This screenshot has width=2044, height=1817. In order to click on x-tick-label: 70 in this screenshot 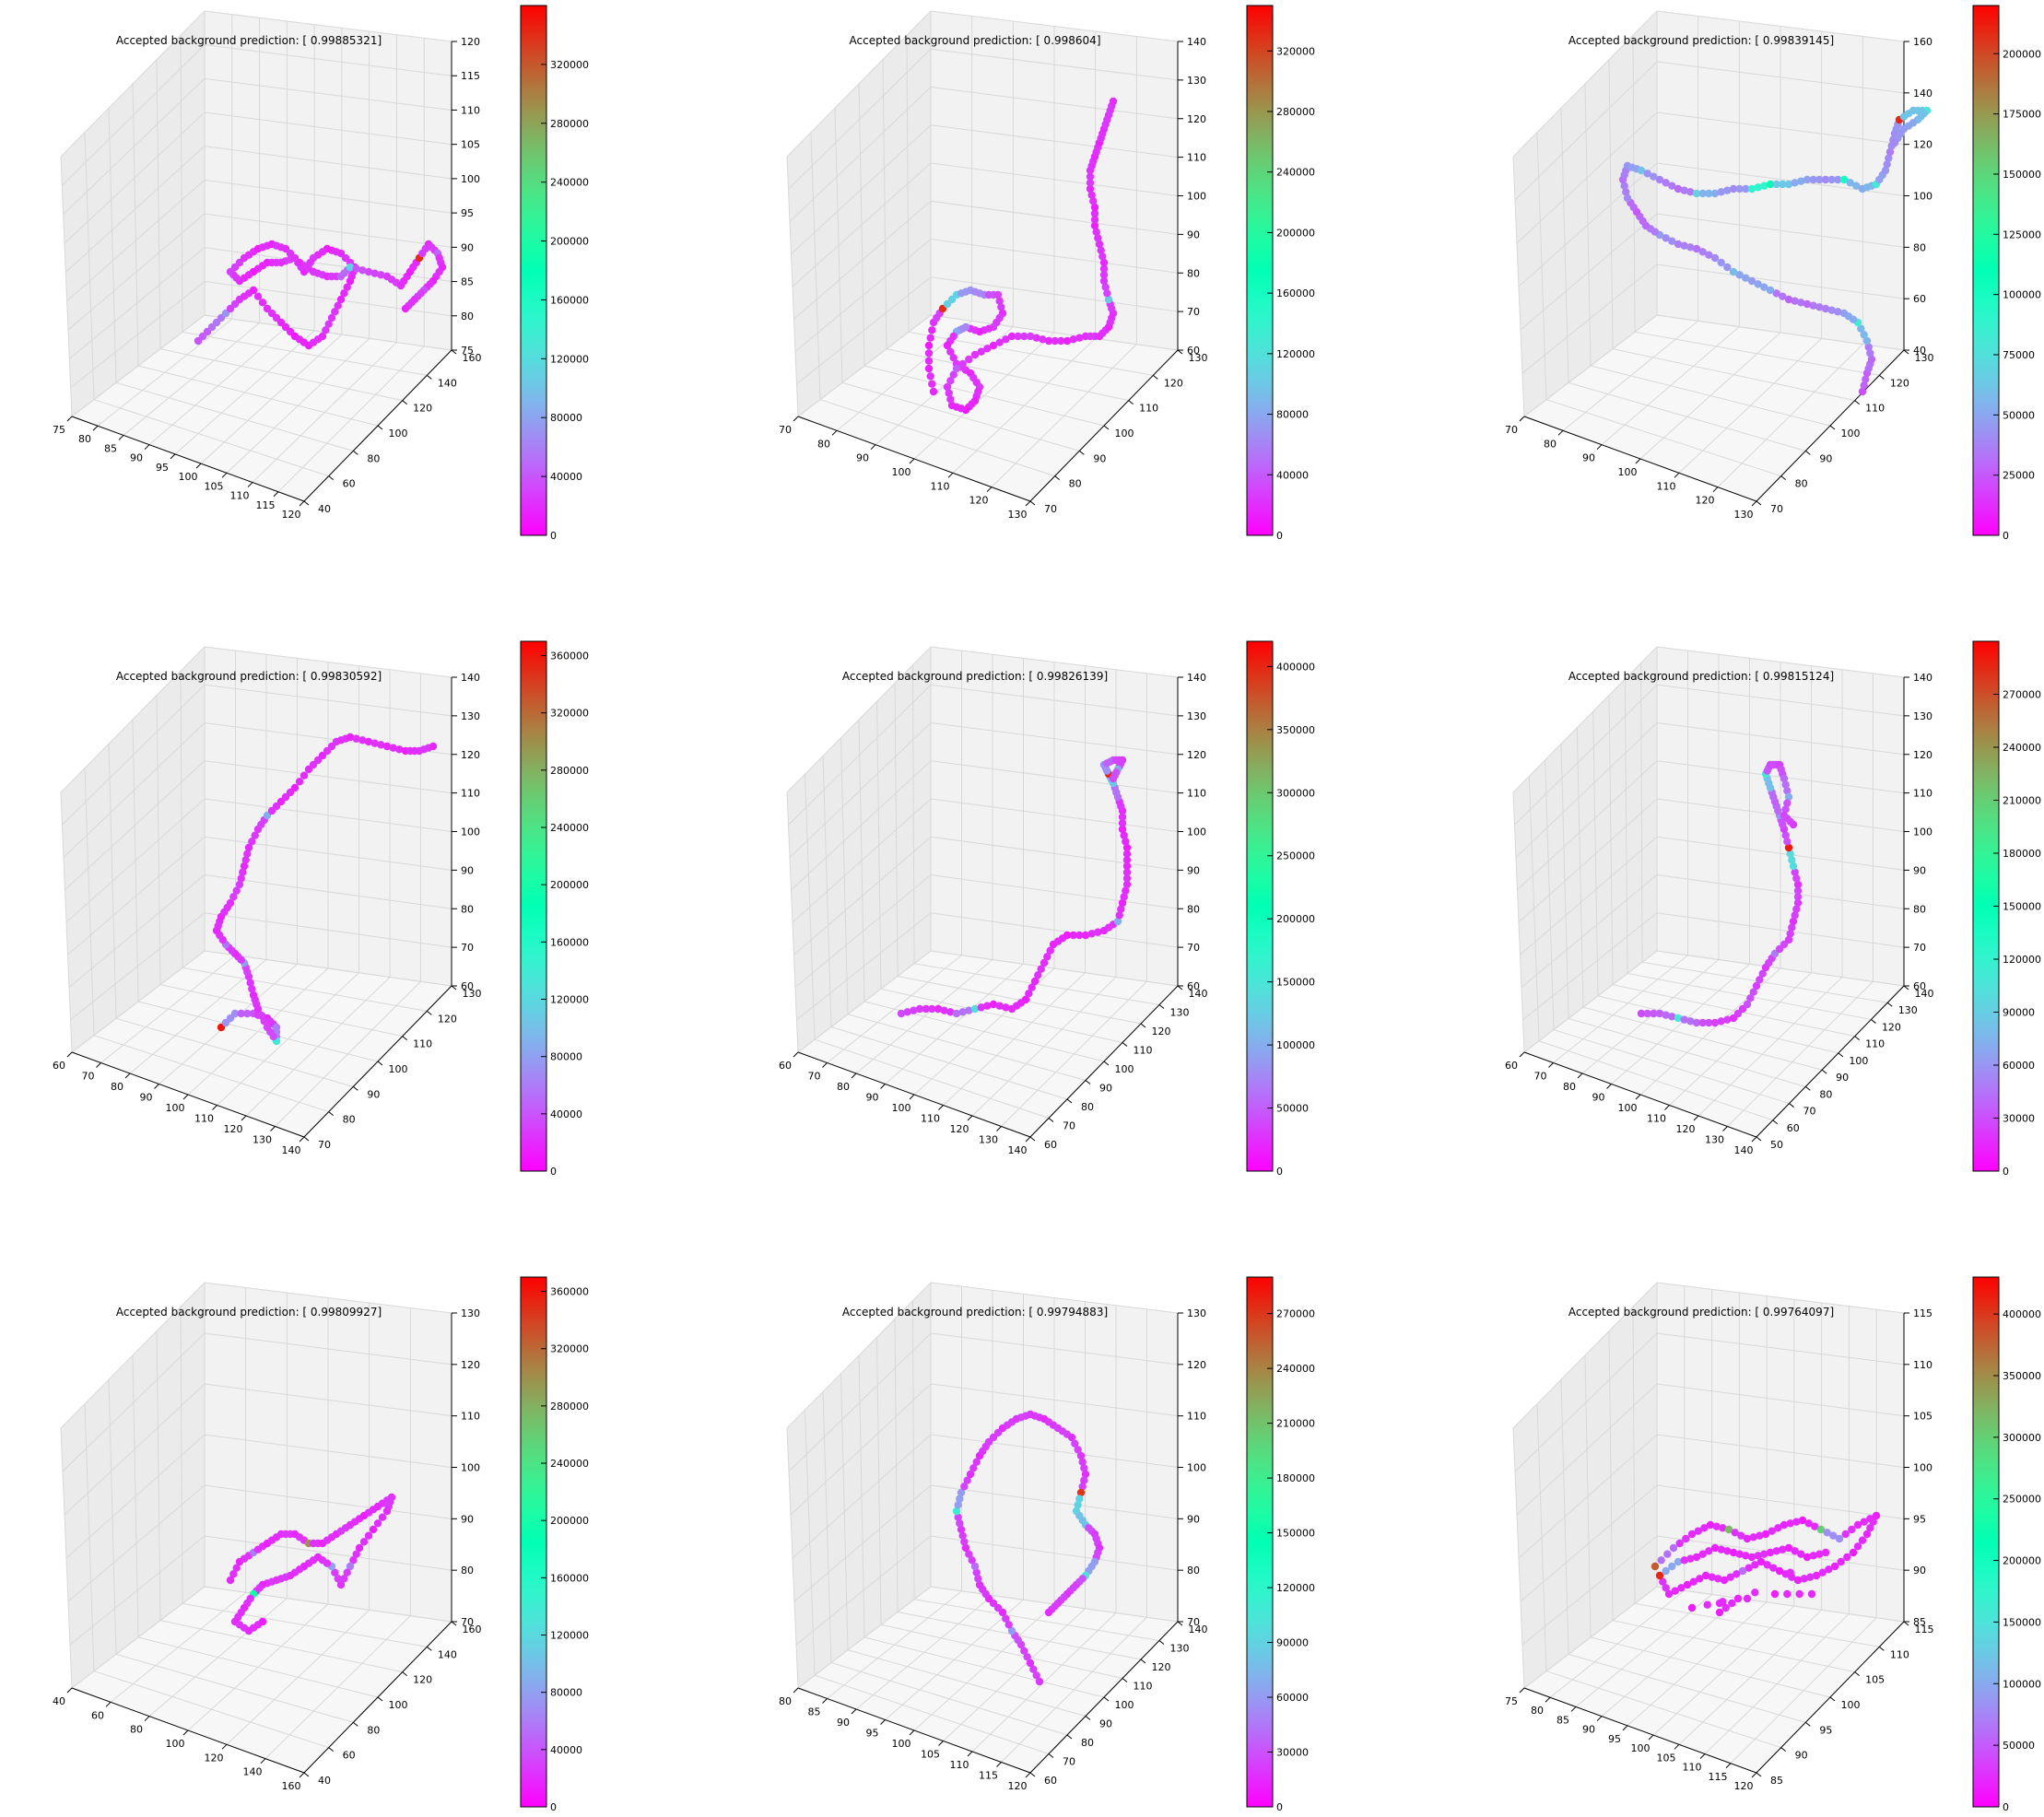, I will do `click(785, 430)`.